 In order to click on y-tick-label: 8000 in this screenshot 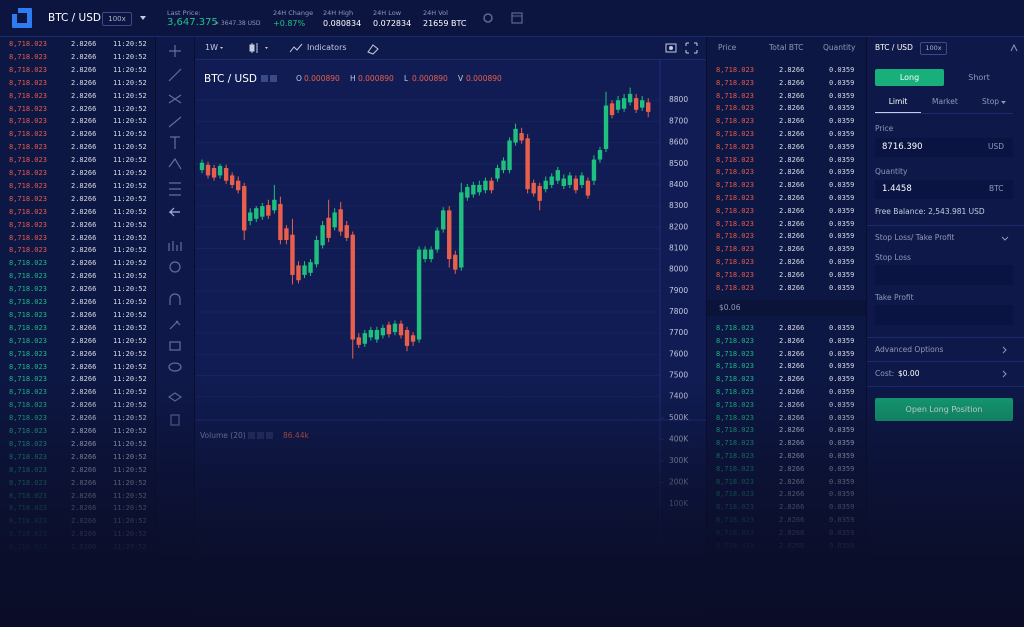, I will do `click(678, 269)`.